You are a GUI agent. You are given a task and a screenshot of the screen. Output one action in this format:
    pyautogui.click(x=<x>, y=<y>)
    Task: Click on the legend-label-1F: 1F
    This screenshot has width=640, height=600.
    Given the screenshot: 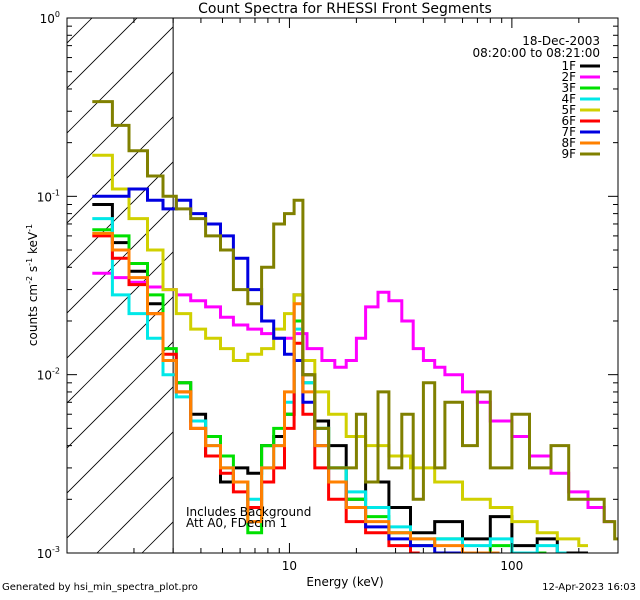 What is the action you would take?
    pyautogui.click(x=568, y=66)
    